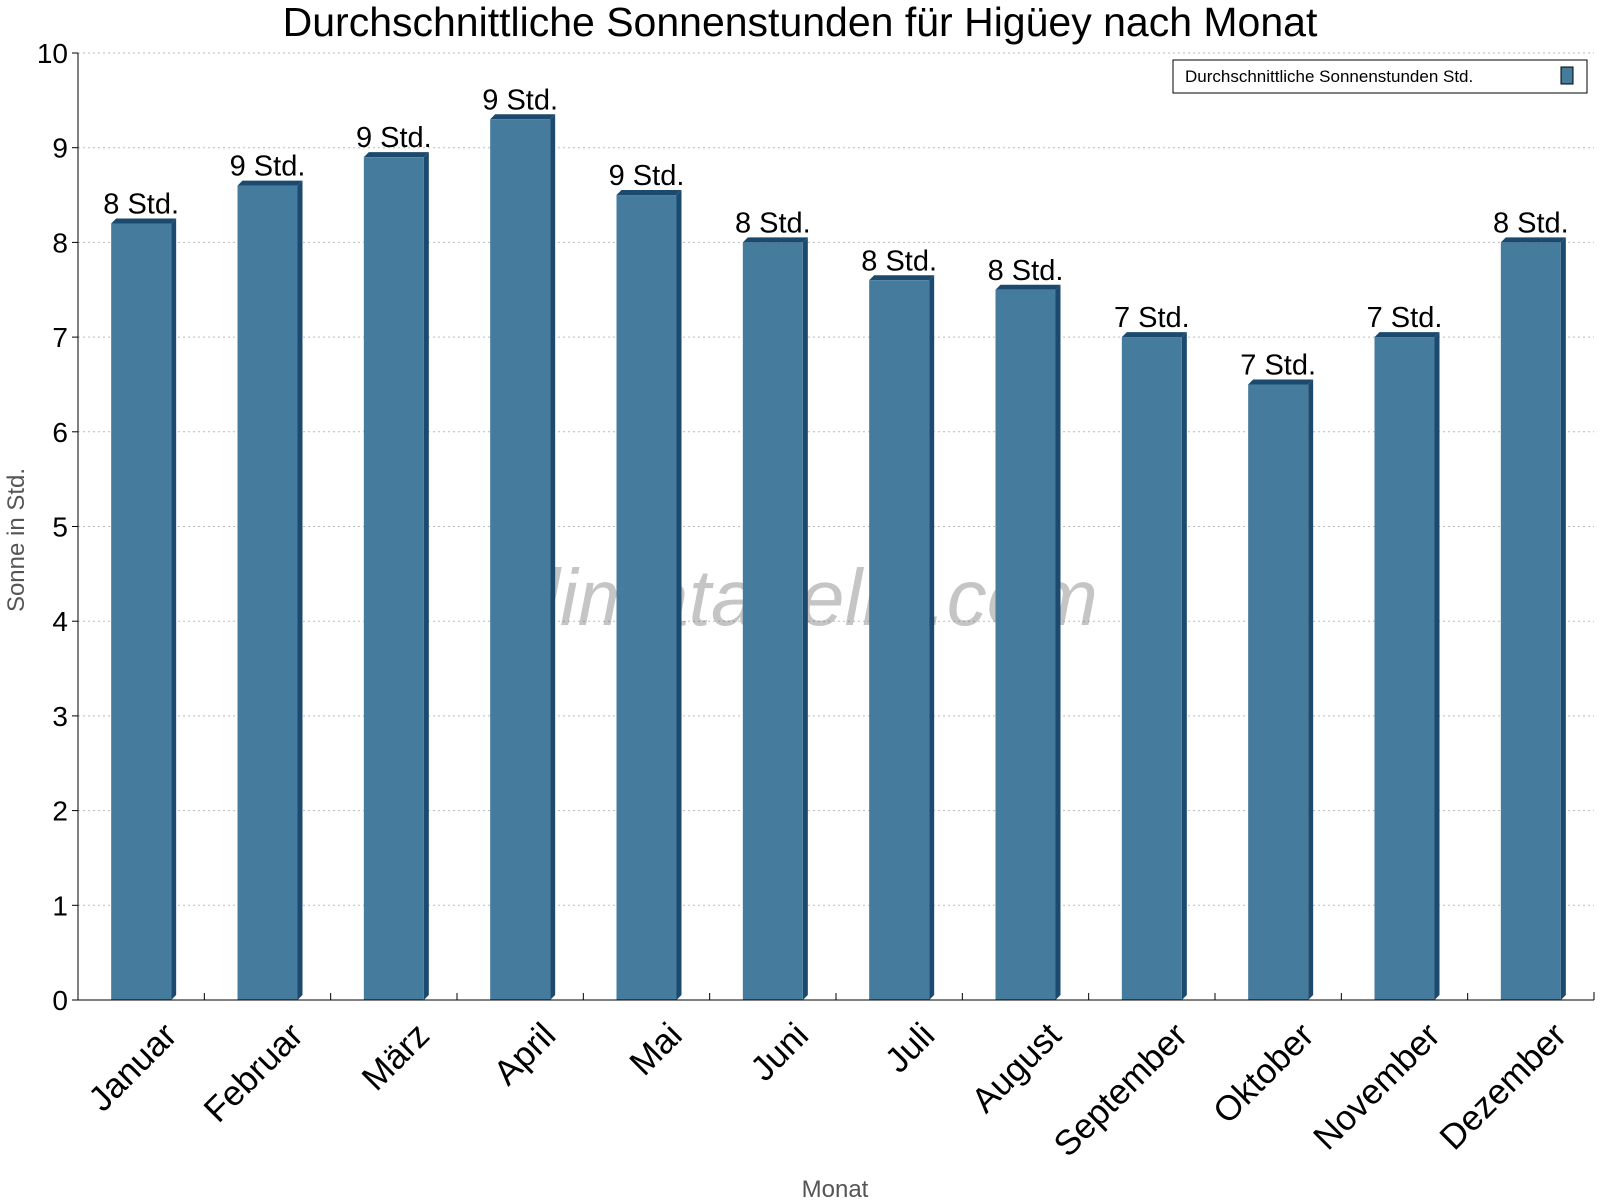  Describe the element at coordinates (253, 1072) in the screenshot. I see `x-tick-label: Februar` at that location.